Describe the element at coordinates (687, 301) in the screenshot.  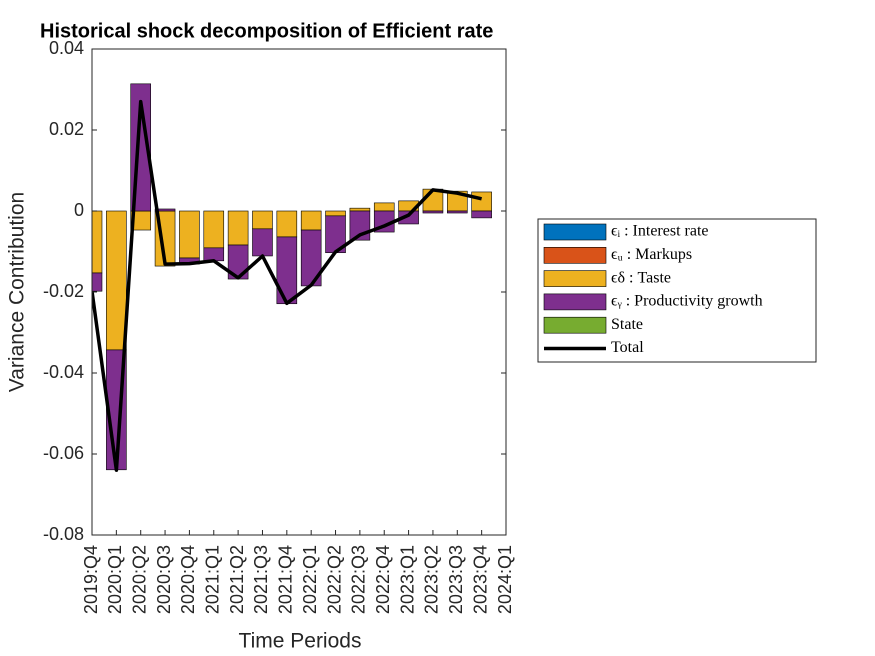
I see `legend-label: ϵᵧ : Productivity growth` at that location.